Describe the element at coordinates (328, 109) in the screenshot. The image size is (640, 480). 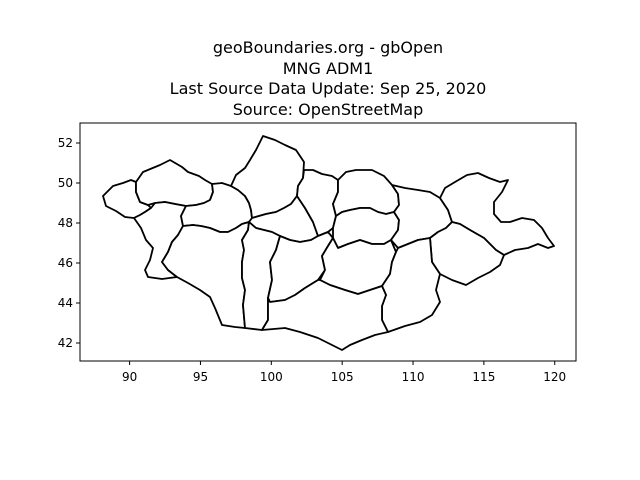
I see `title-line-4: Source: OpenStreetMap` at that location.